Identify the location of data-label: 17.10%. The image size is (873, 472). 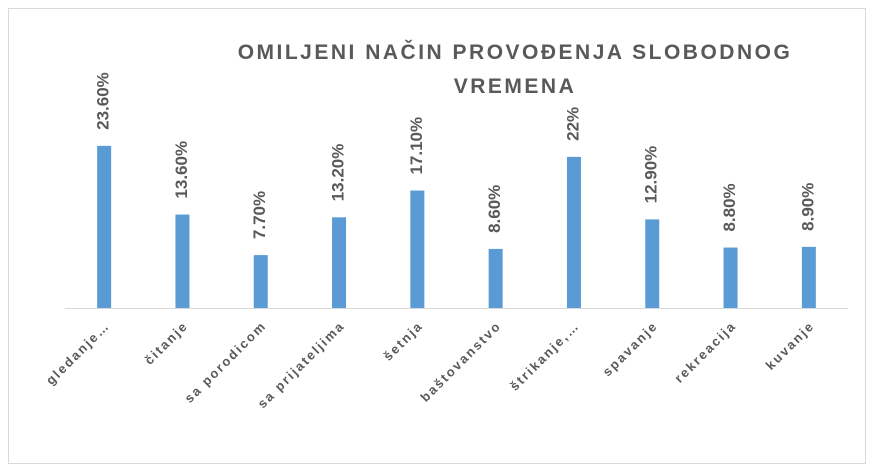
(416, 146).